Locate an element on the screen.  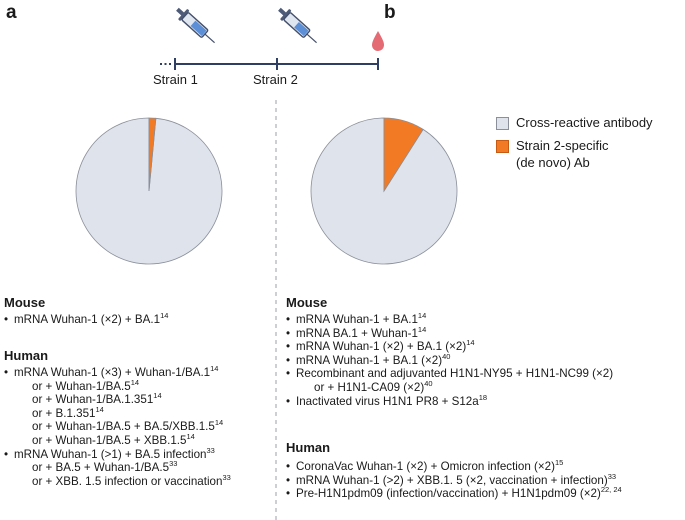
timeline-label-strain2: Strain 2 is located at coordinates (275, 79).